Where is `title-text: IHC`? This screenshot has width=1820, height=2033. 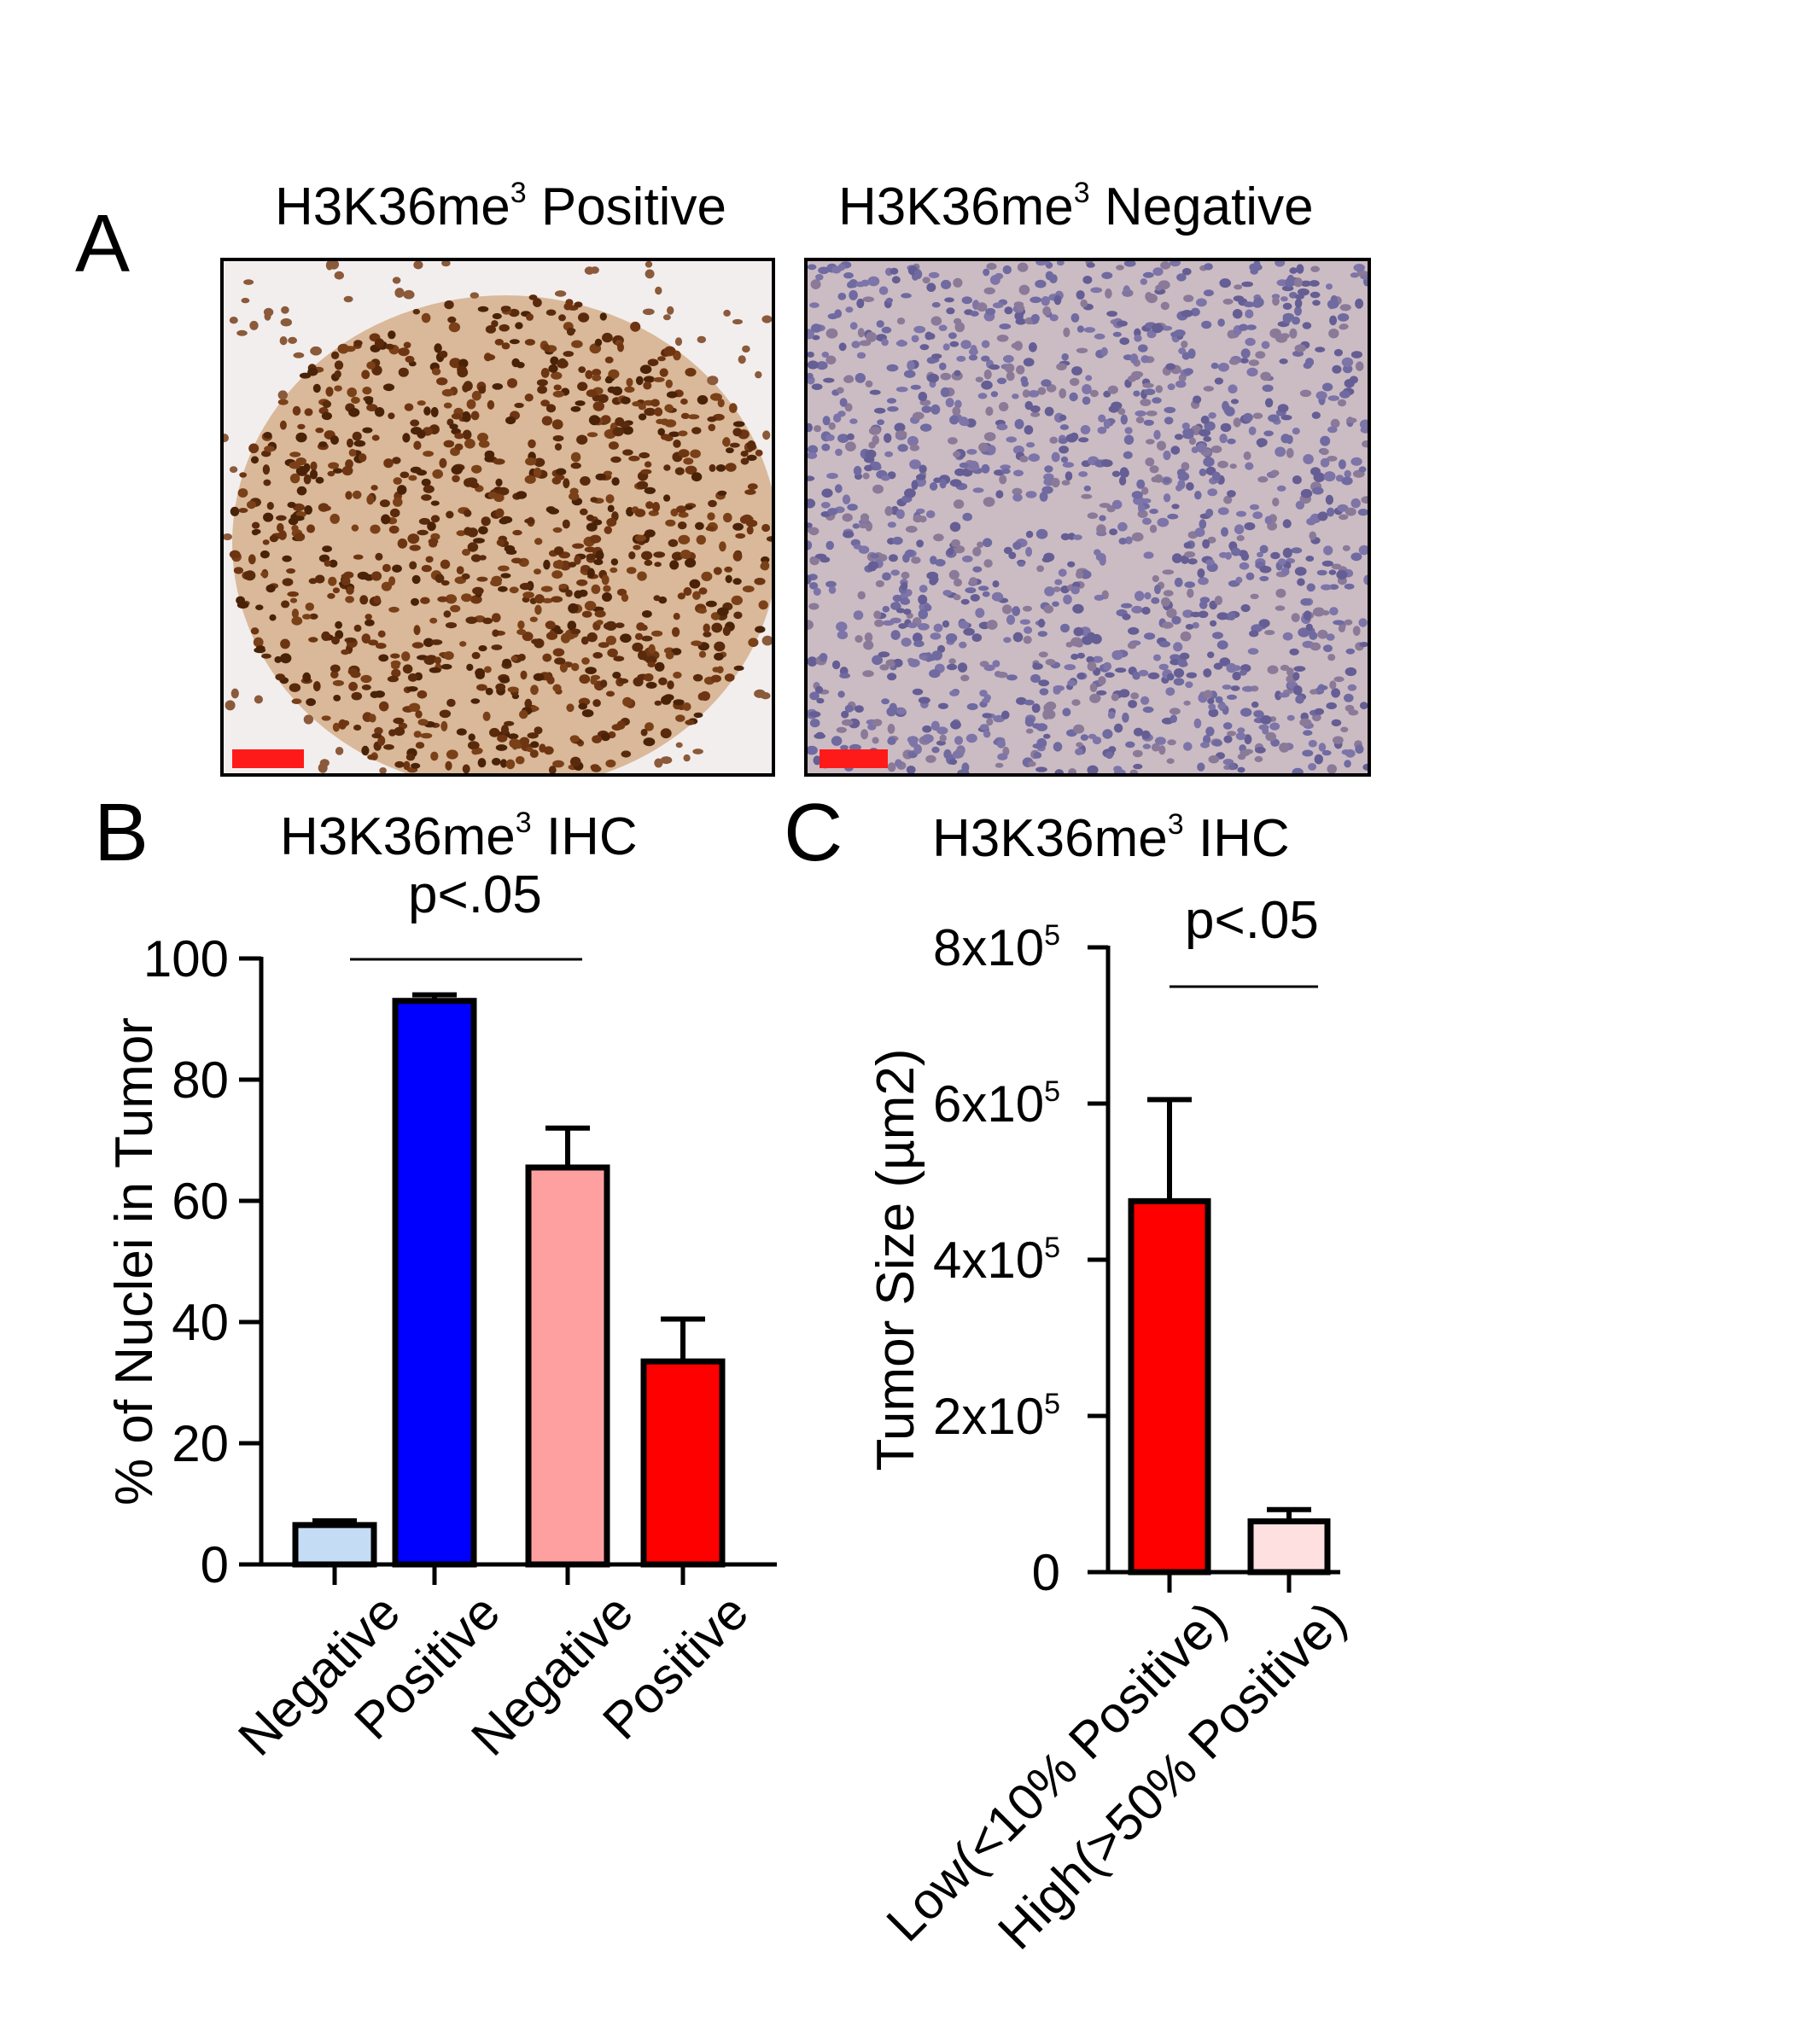
title-text: IHC is located at coordinates (584, 837).